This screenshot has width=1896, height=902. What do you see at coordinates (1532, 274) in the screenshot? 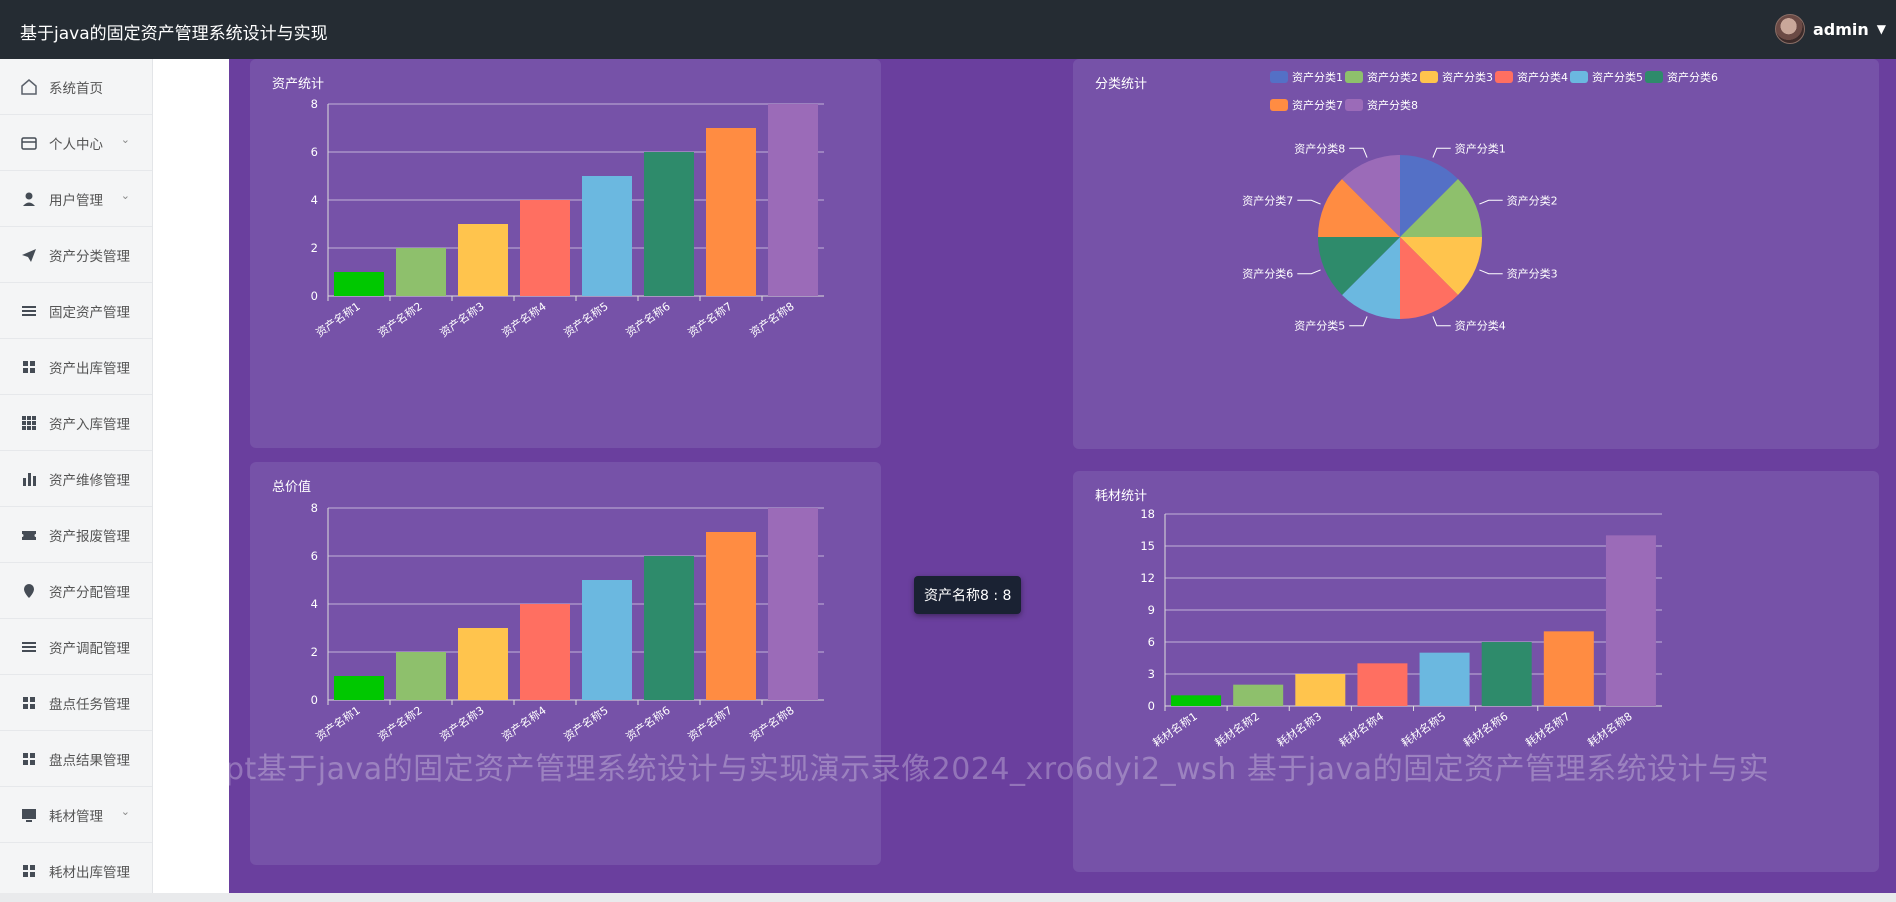
I see `pie-label: 资产分类3` at bounding box center [1532, 274].